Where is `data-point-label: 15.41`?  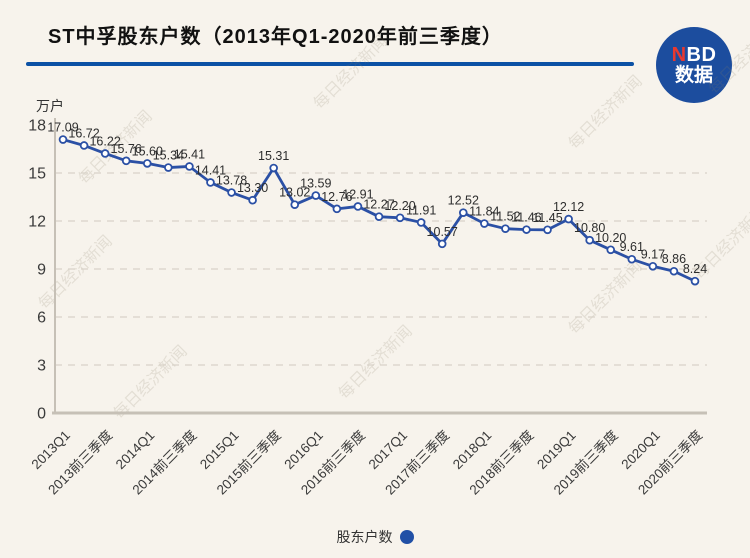
data-point-label: 15.41 is located at coordinates (189, 154).